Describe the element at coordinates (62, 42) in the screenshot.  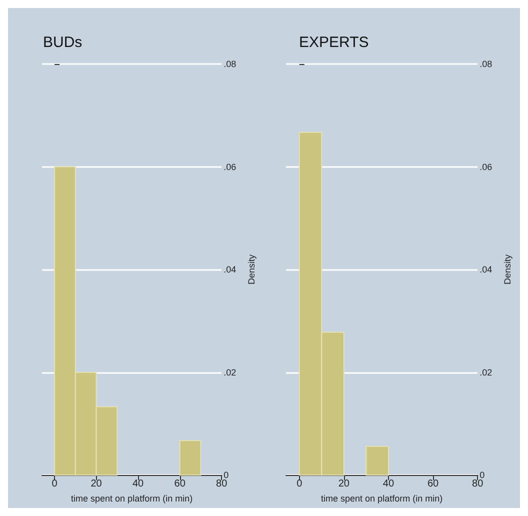
I see `chart-title: BUDs` at that location.